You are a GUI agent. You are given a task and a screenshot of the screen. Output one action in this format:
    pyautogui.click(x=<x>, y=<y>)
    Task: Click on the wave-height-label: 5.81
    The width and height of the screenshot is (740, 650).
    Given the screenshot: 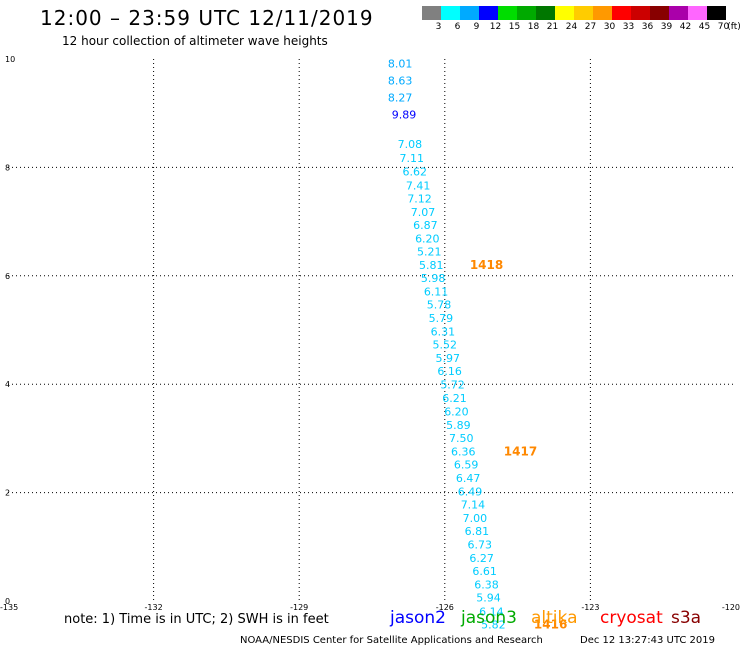 What is the action you would take?
    pyautogui.click(x=431, y=265)
    